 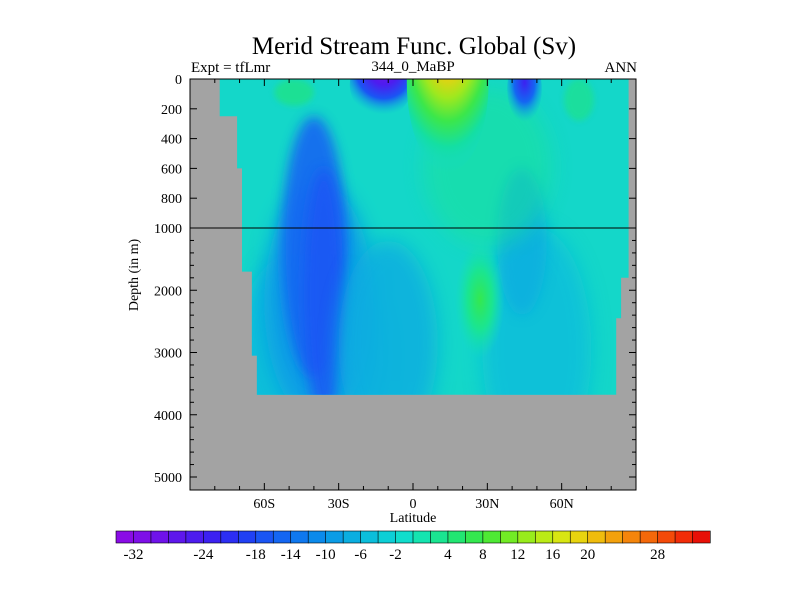 I want to click on y-axis-label: Depth (in m), so click(x=134, y=275).